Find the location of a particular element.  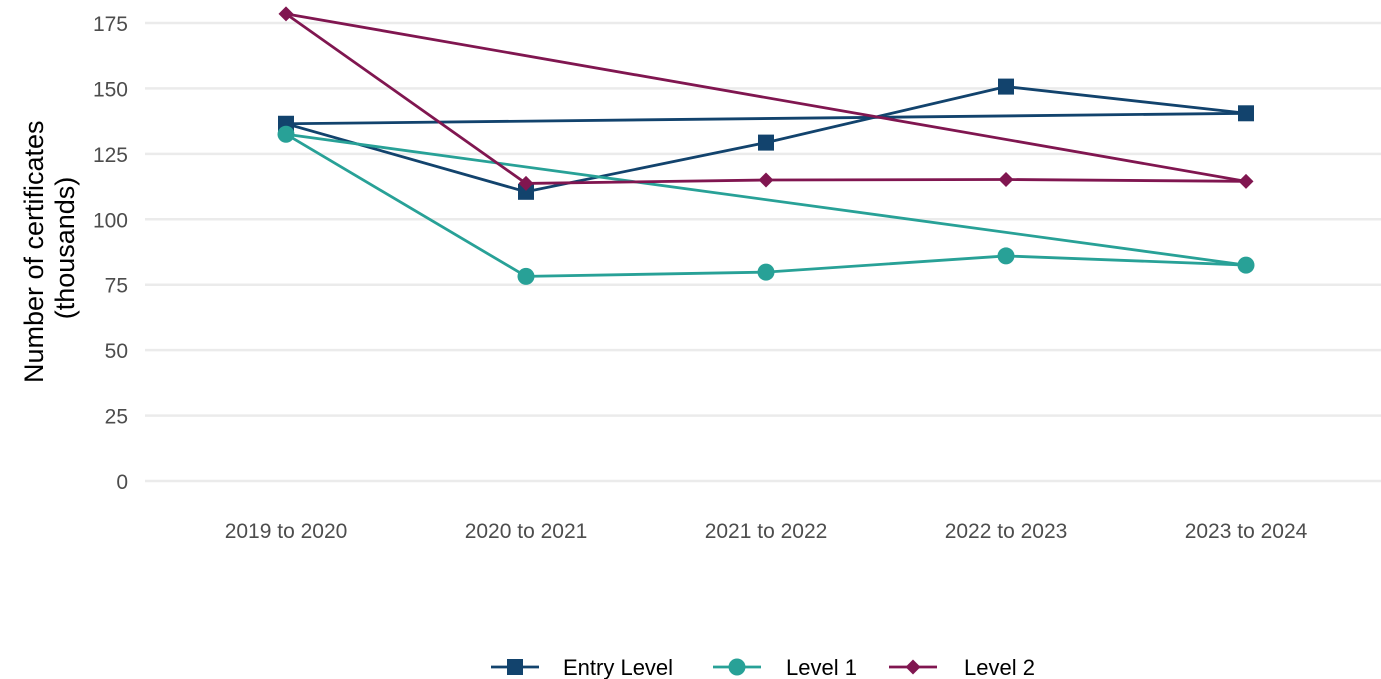

y-tick-label: 125 is located at coordinates (110, 155).